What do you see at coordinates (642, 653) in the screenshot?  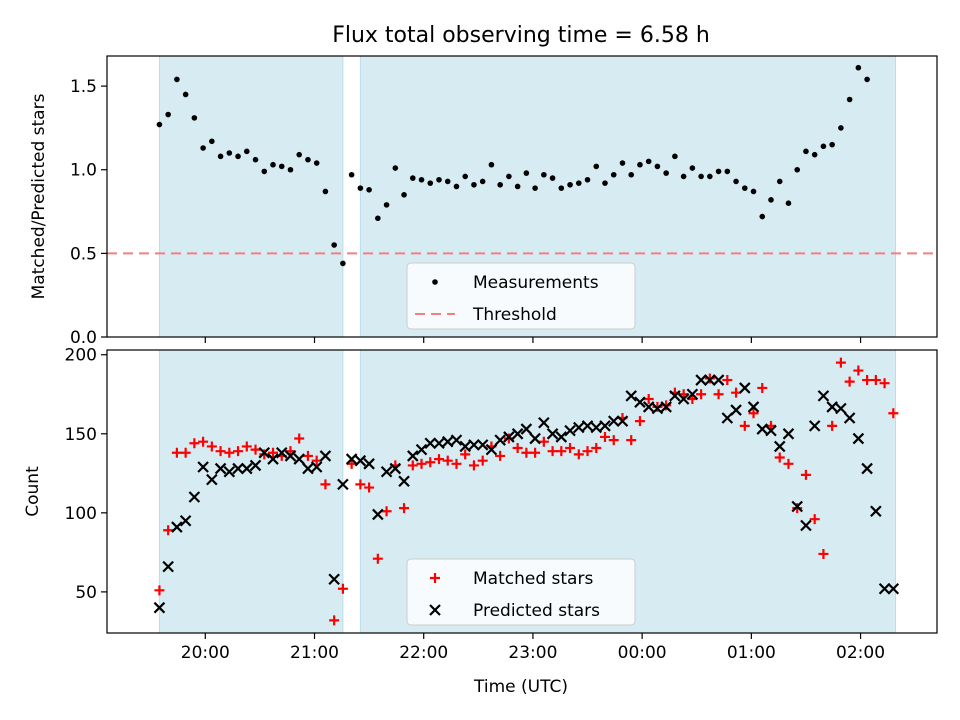 I see `x-tick-label: 00:00` at bounding box center [642, 653].